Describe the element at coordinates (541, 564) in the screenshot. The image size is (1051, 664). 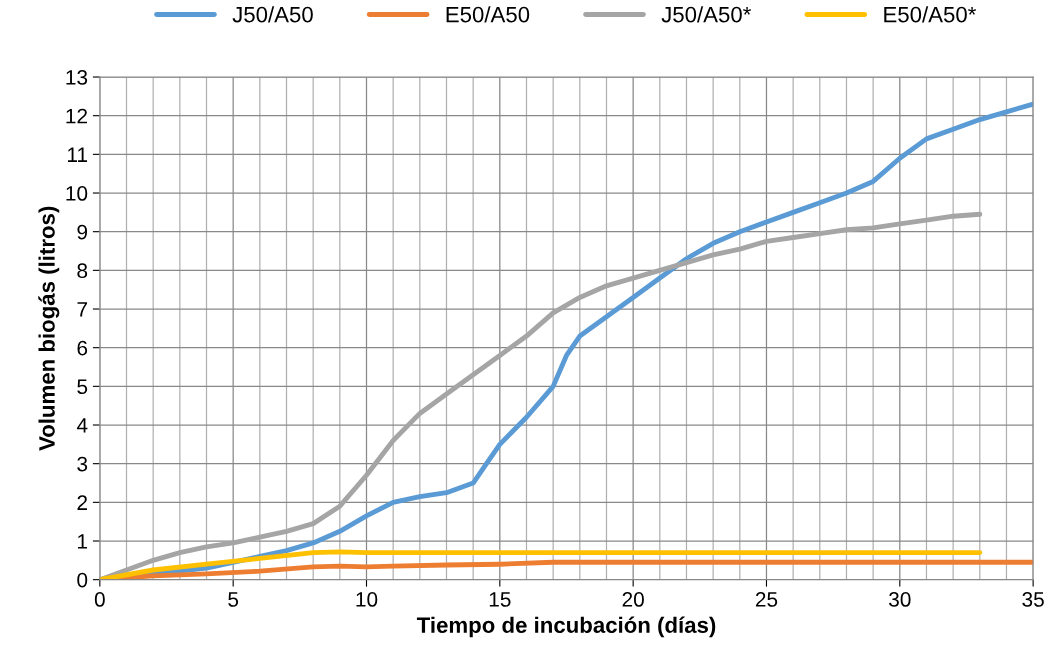
I see `line-series` at that location.